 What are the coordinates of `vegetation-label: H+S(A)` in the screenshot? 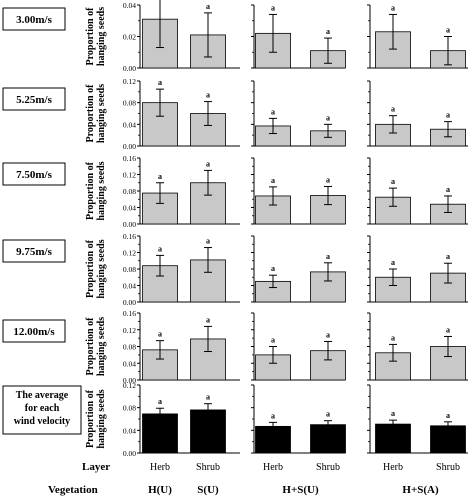 It's located at (420, 490).